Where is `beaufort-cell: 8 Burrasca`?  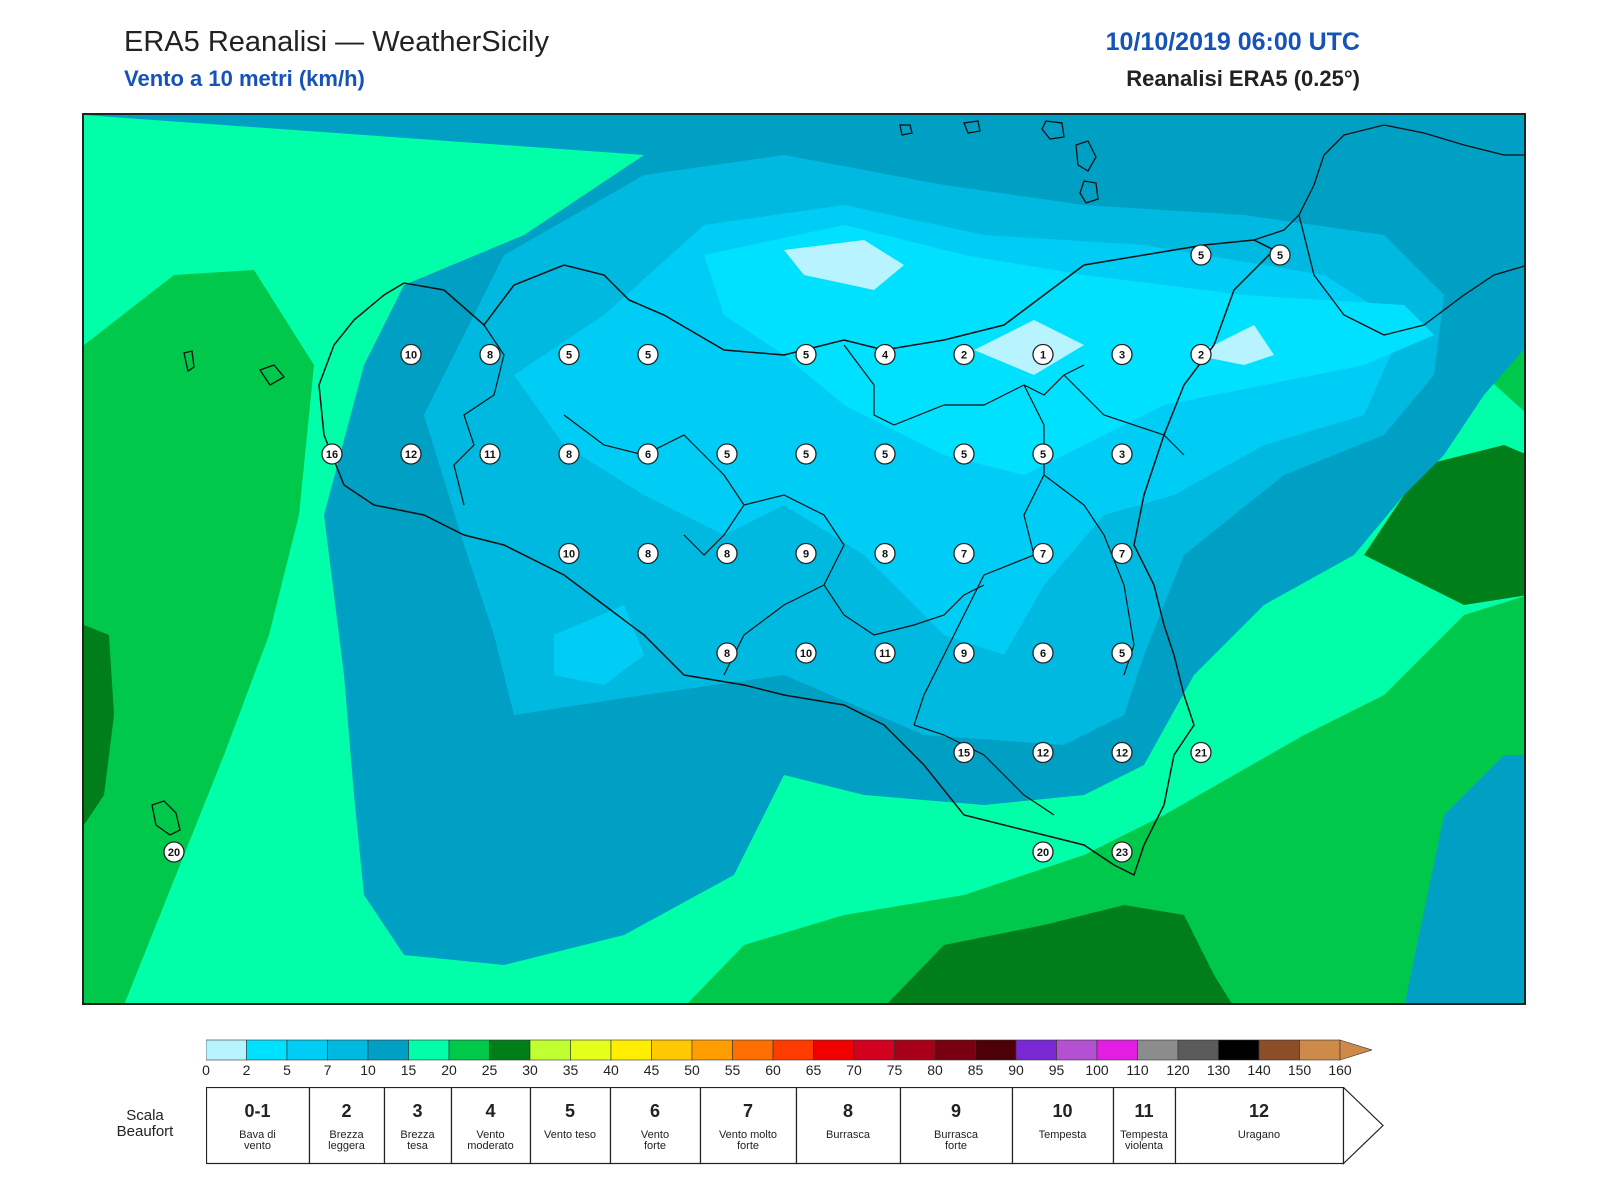 beaufort-cell: 8 Burrasca is located at coordinates (848, 1125).